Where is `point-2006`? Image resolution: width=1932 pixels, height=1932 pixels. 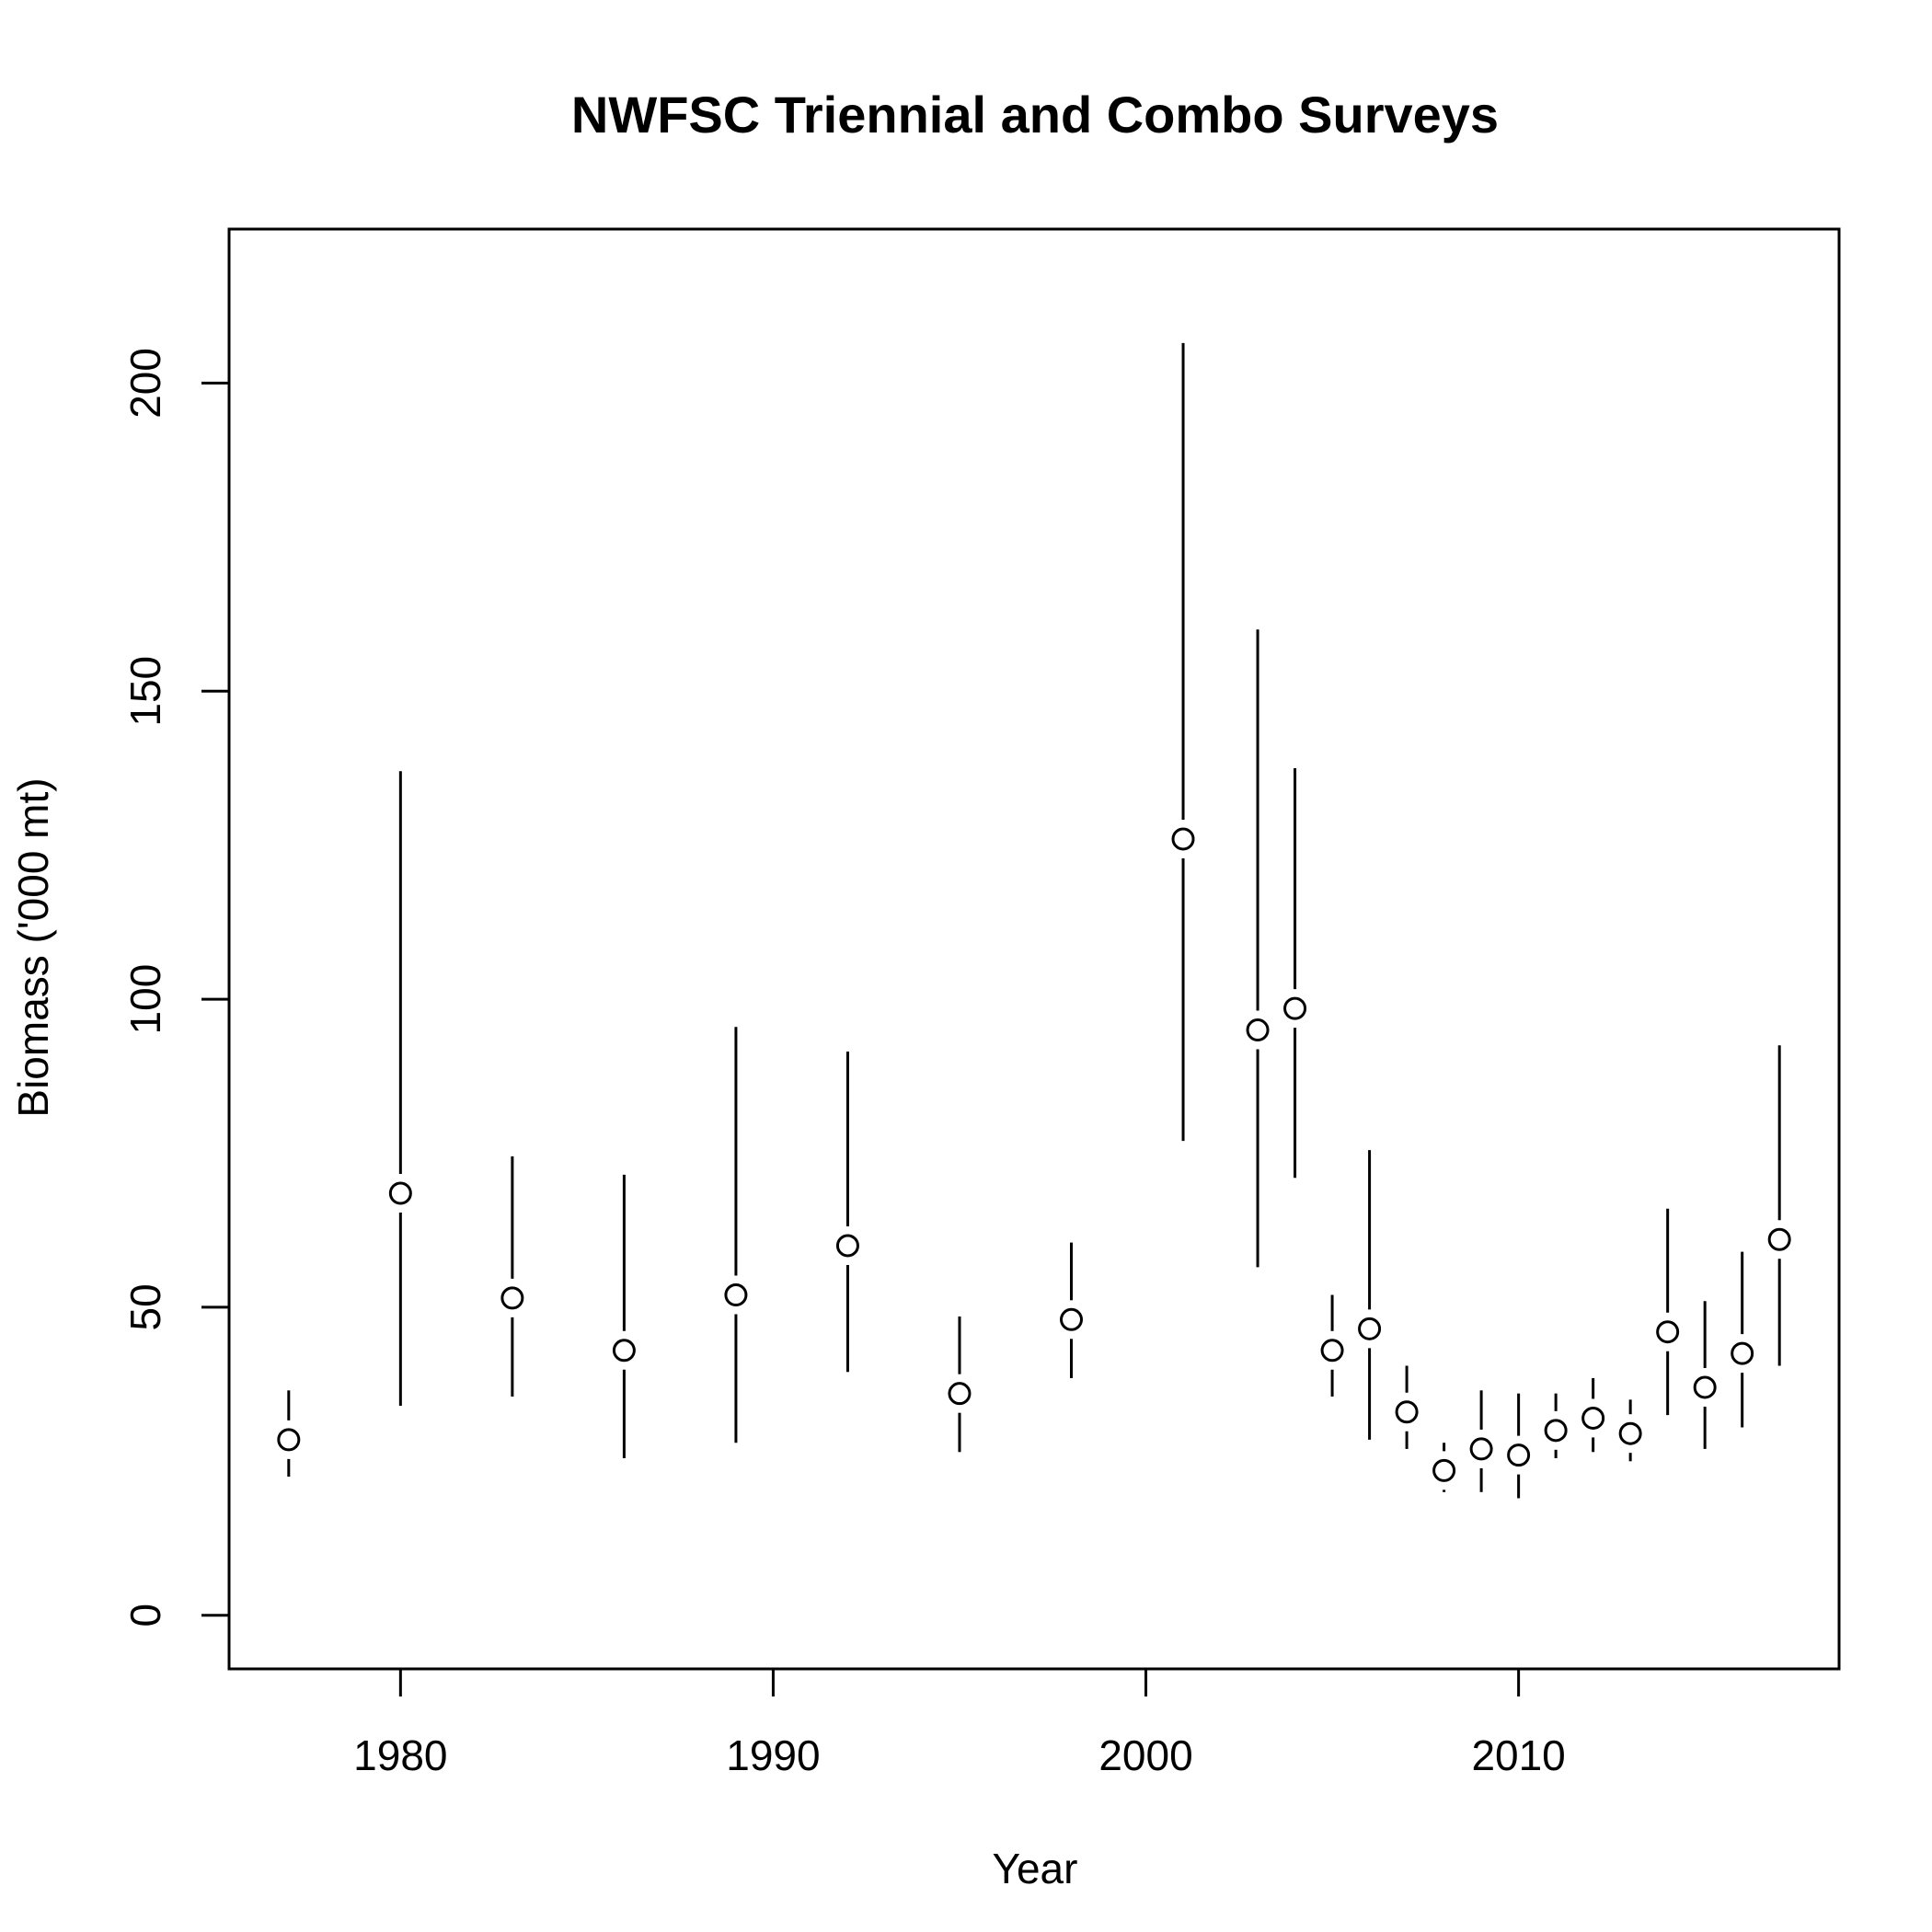 point-2006 is located at coordinates (1370, 1328).